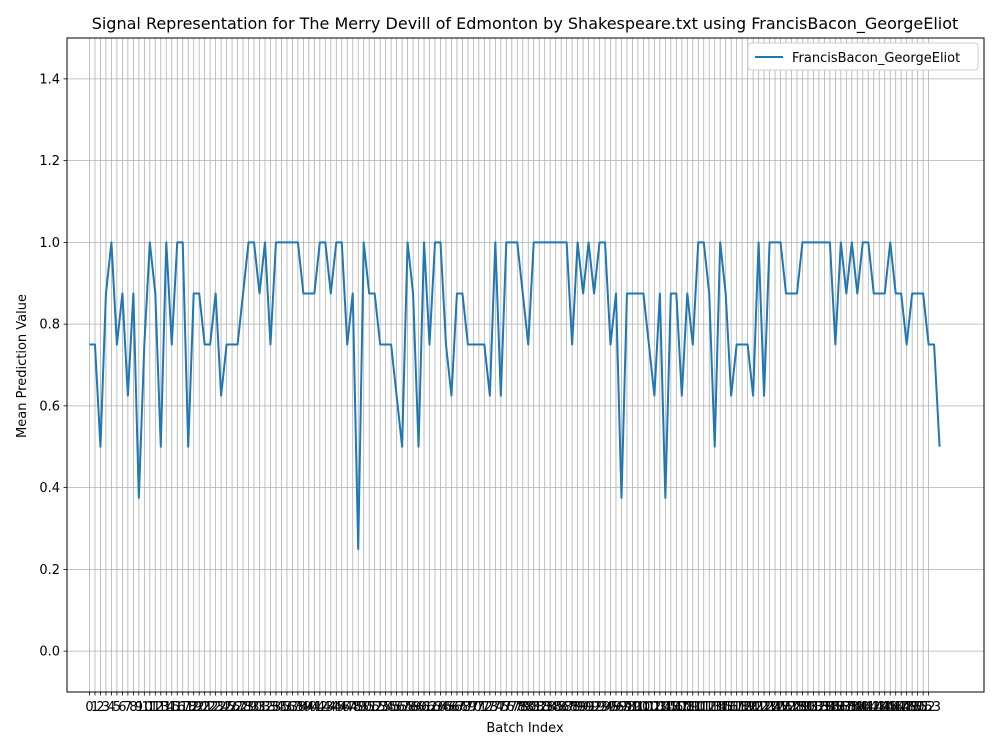  What do you see at coordinates (292, 707) in the screenshot?
I see `x-tick-label: 37` at bounding box center [292, 707].